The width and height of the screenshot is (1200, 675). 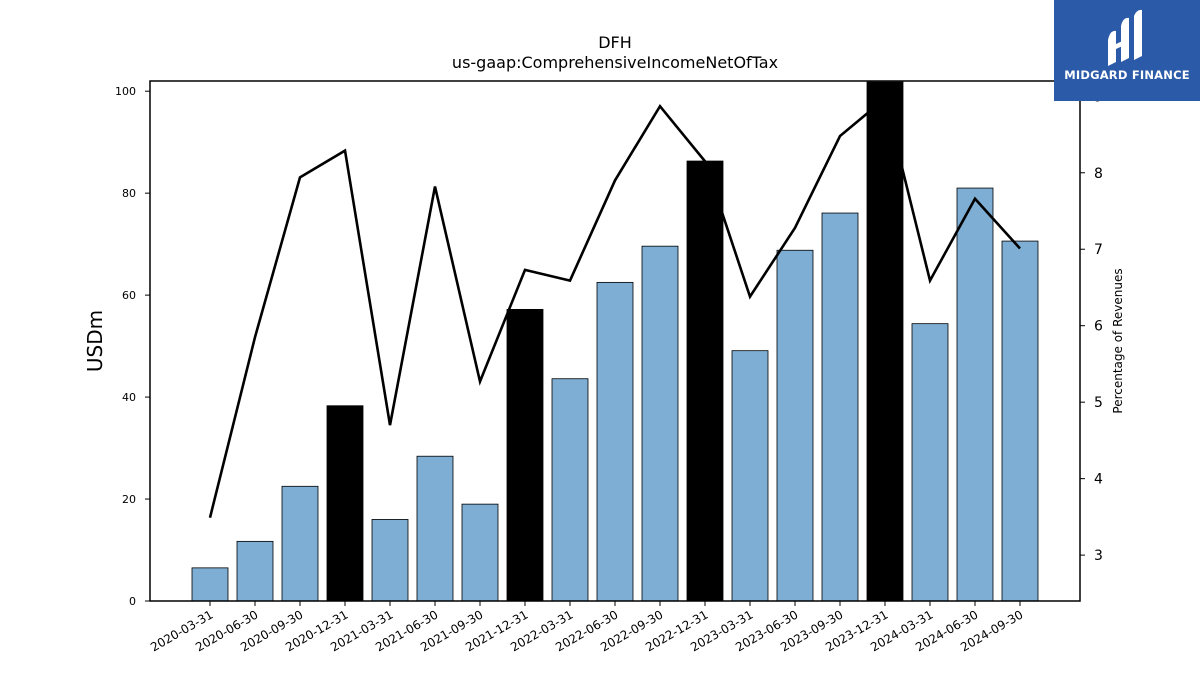 What do you see at coordinates (615, 42) in the screenshot?
I see `chart-title: DFH` at bounding box center [615, 42].